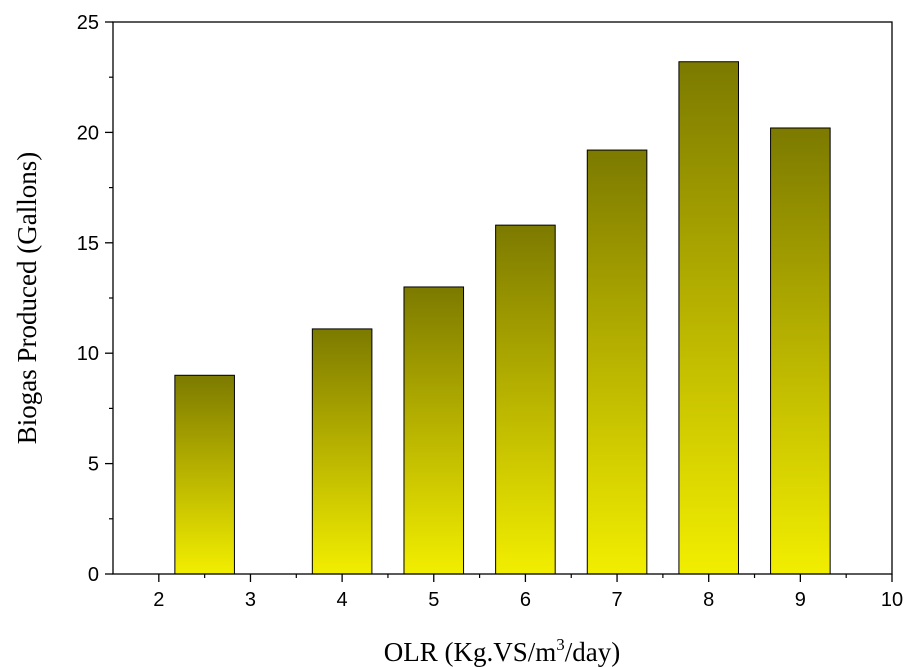 Image resolution: width=909 pixels, height=667 pixels. I want to click on x-tick-label: 7, so click(616, 600).